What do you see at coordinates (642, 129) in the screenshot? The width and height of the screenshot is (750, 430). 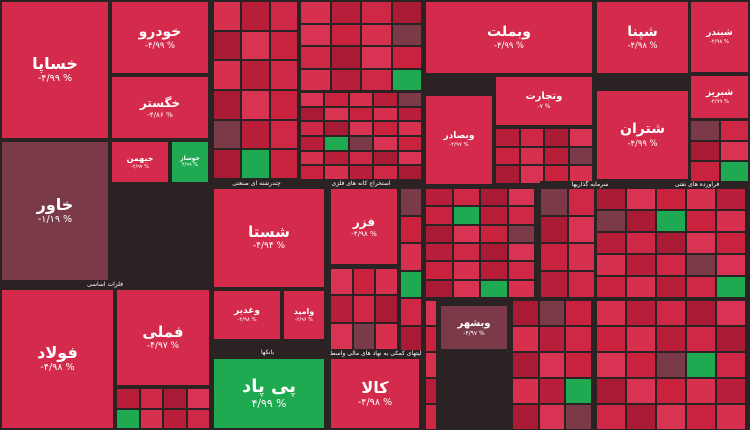 I see `stock-name: شتران` at bounding box center [642, 129].